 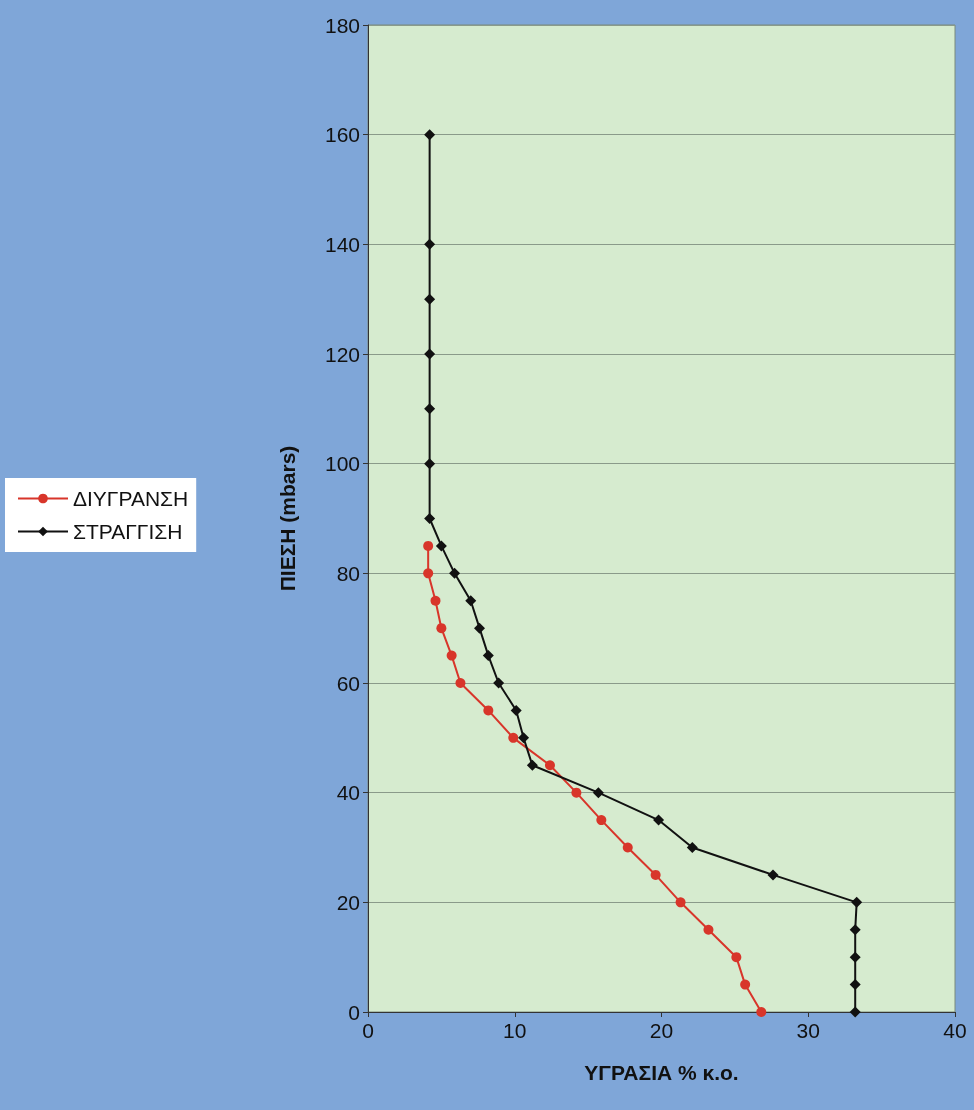 I want to click on y-tick-label: 80, so click(x=348, y=573).